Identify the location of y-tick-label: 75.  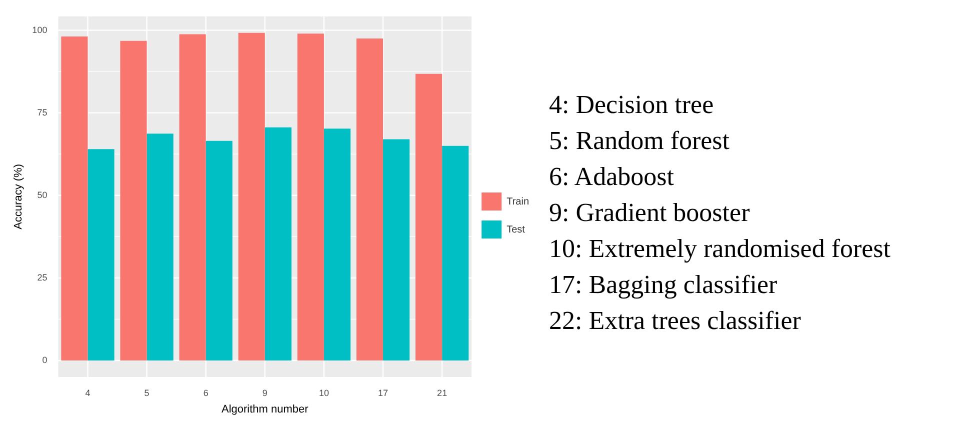
(42, 112).